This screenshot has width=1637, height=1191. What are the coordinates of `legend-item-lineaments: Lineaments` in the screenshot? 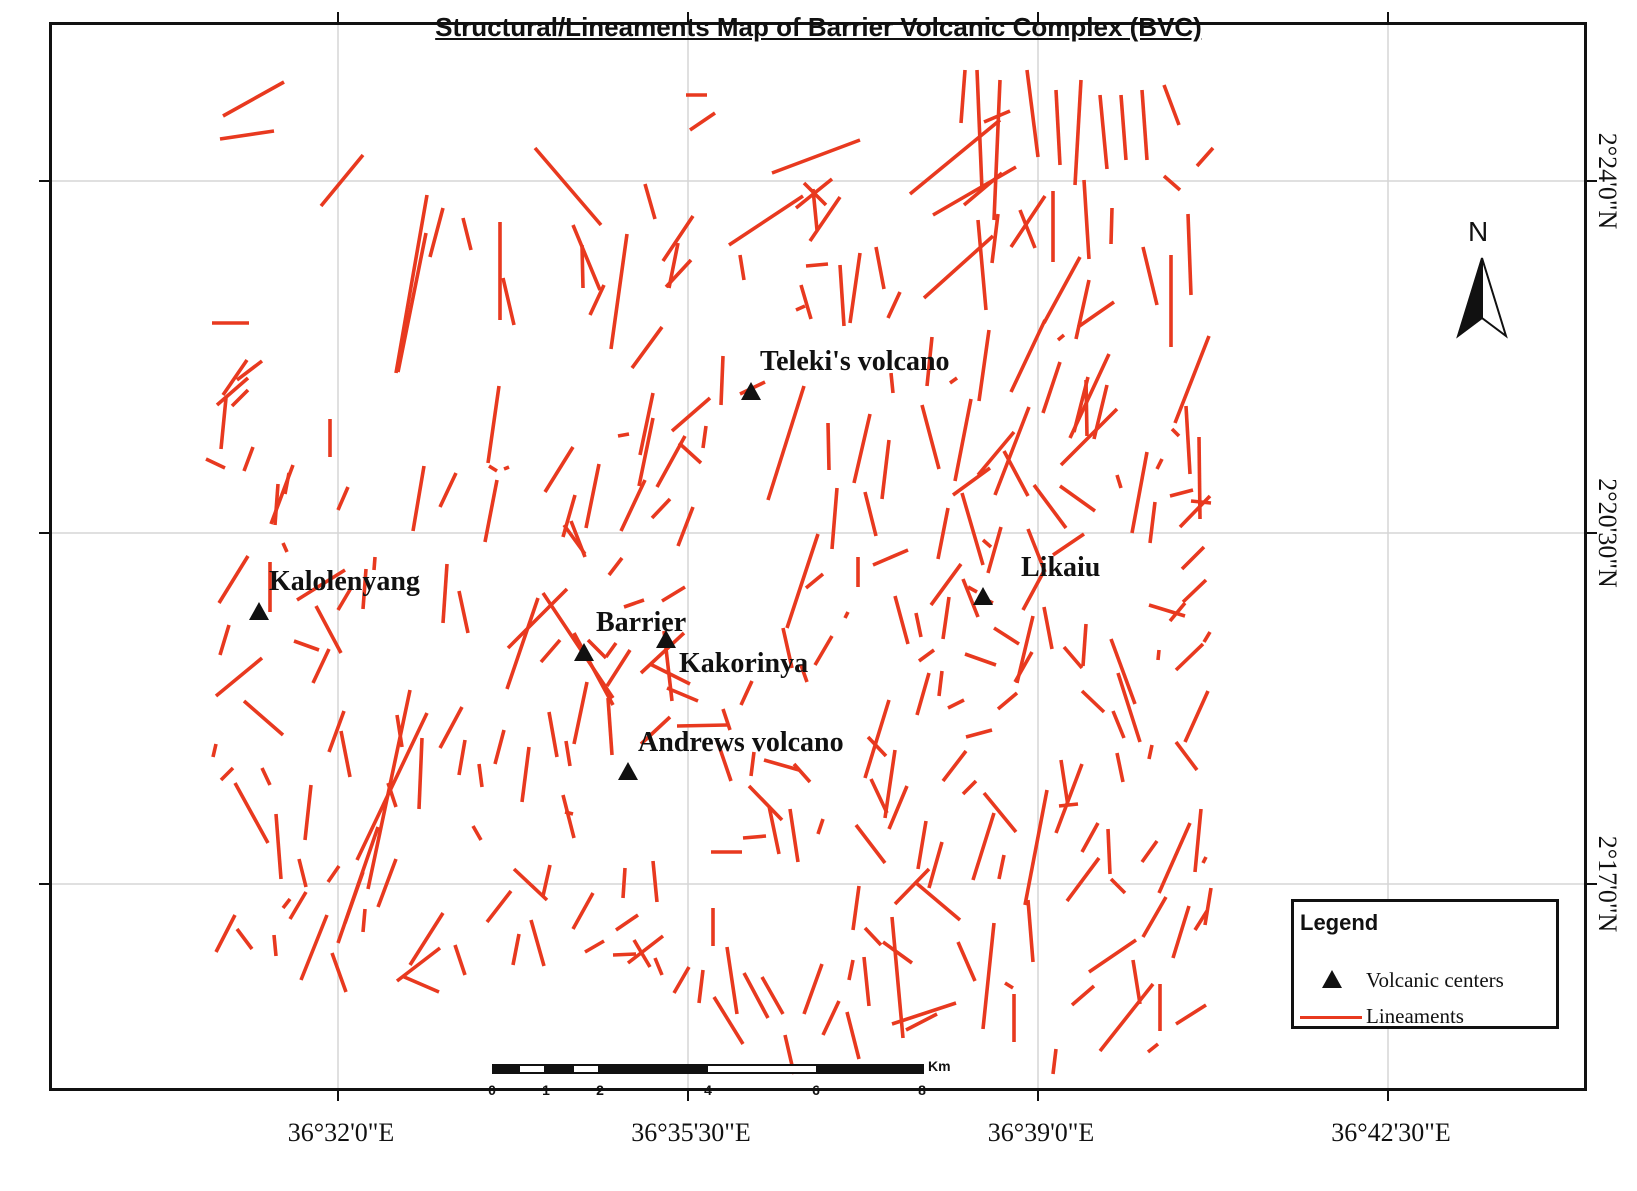 It's located at (1425, 1015).